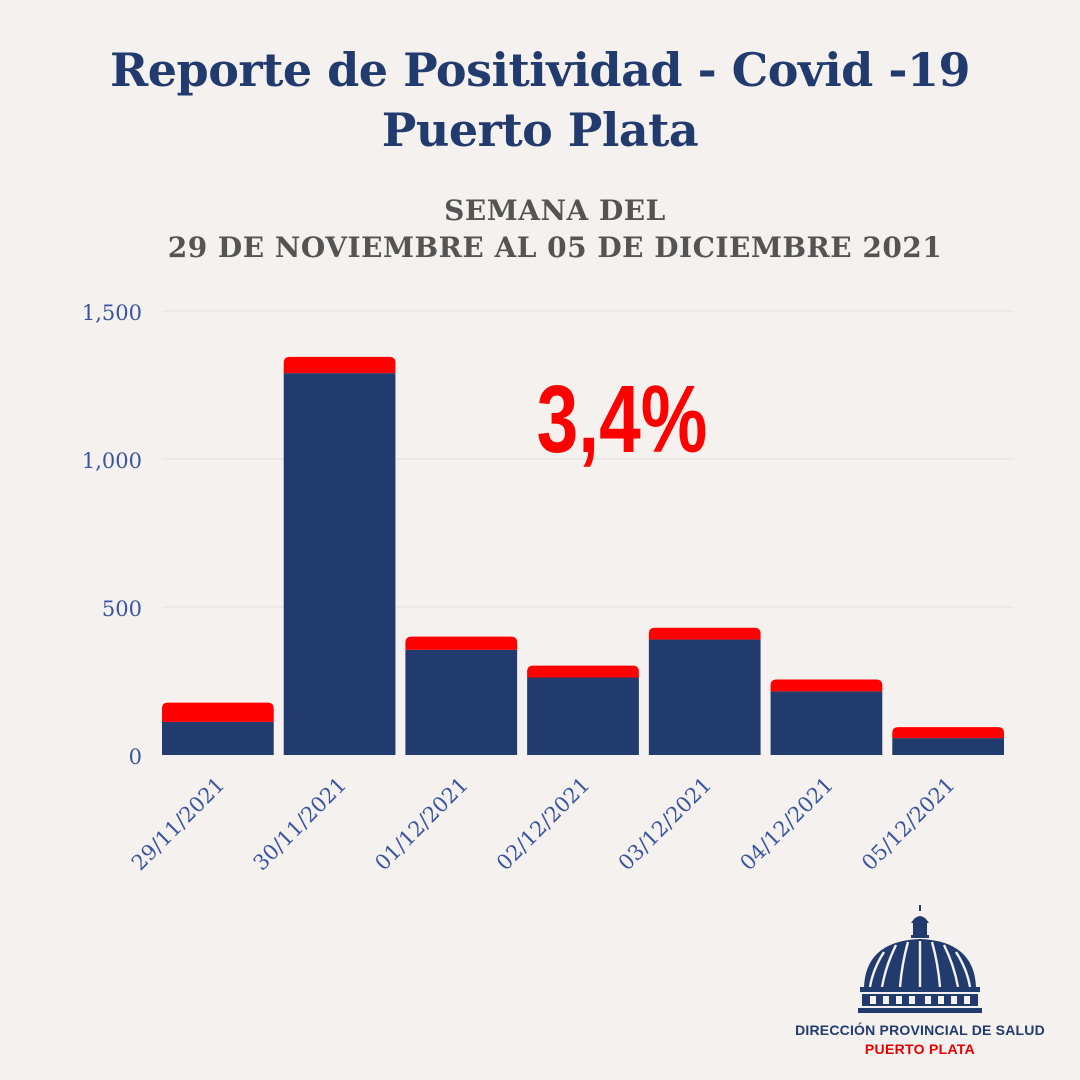 This screenshot has width=1080, height=1080. What do you see at coordinates (421, 824) in the screenshot?
I see `x-tick-label: 01/12/2021` at bounding box center [421, 824].